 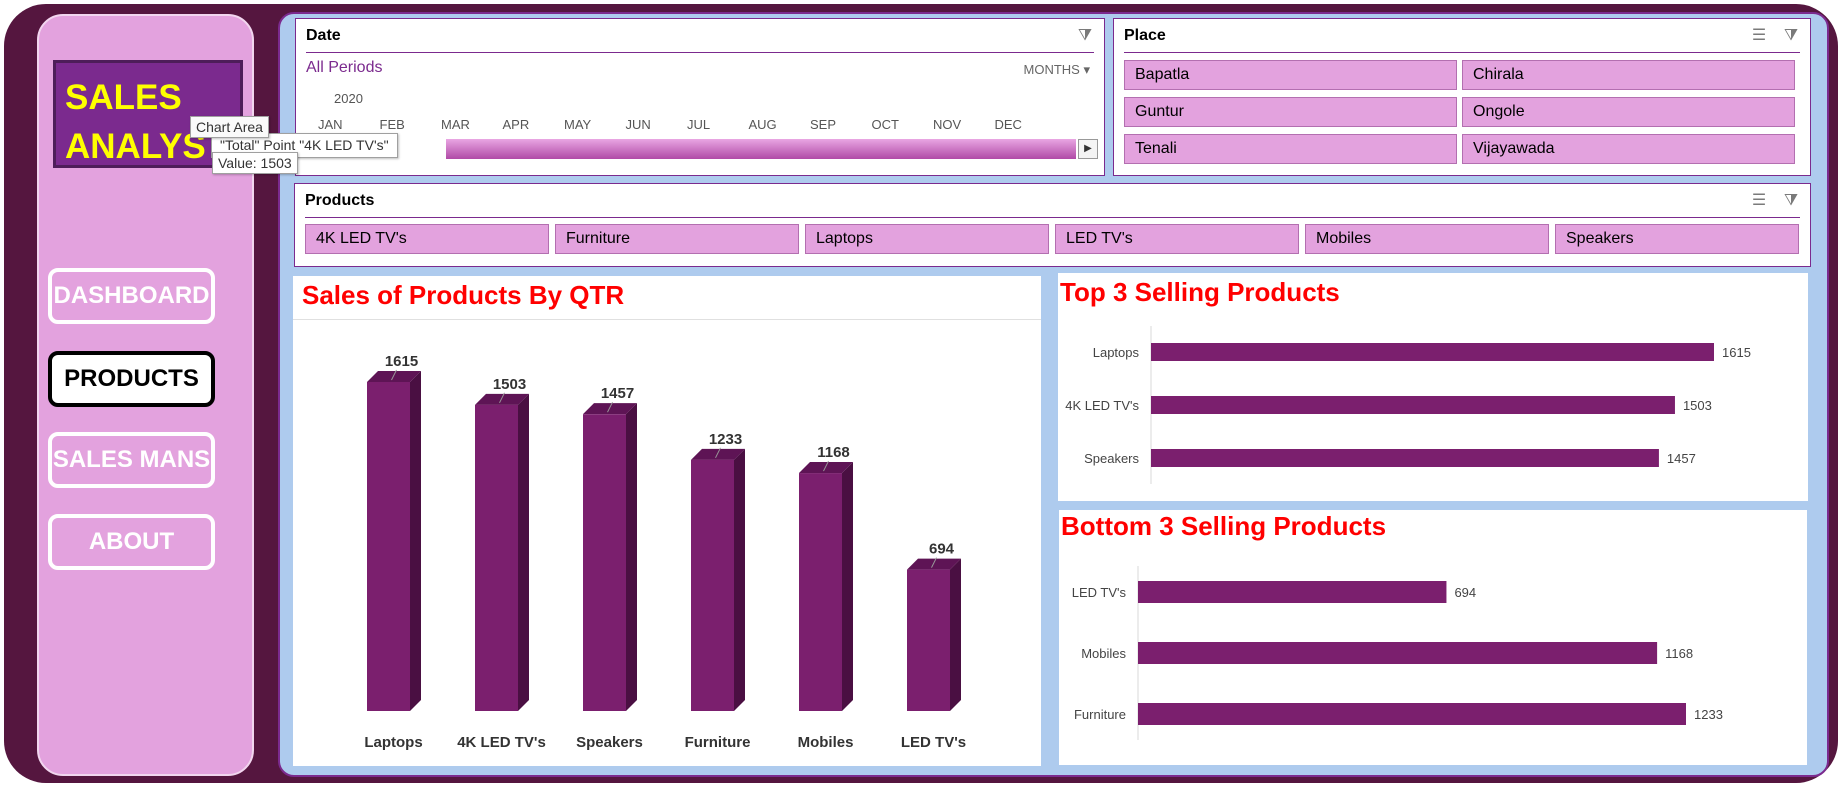 What do you see at coordinates (1051, 69) in the screenshot?
I see `timeline-level-label: MONTHS` at bounding box center [1051, 69].